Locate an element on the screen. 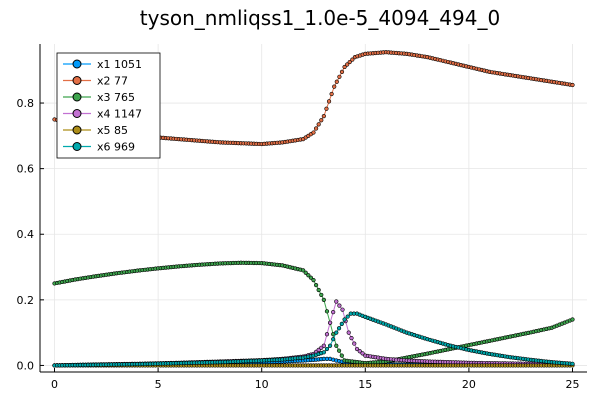 This screenshot has width=600, height=400. x-tick-label: 25 is located at coordinates (572, 384).